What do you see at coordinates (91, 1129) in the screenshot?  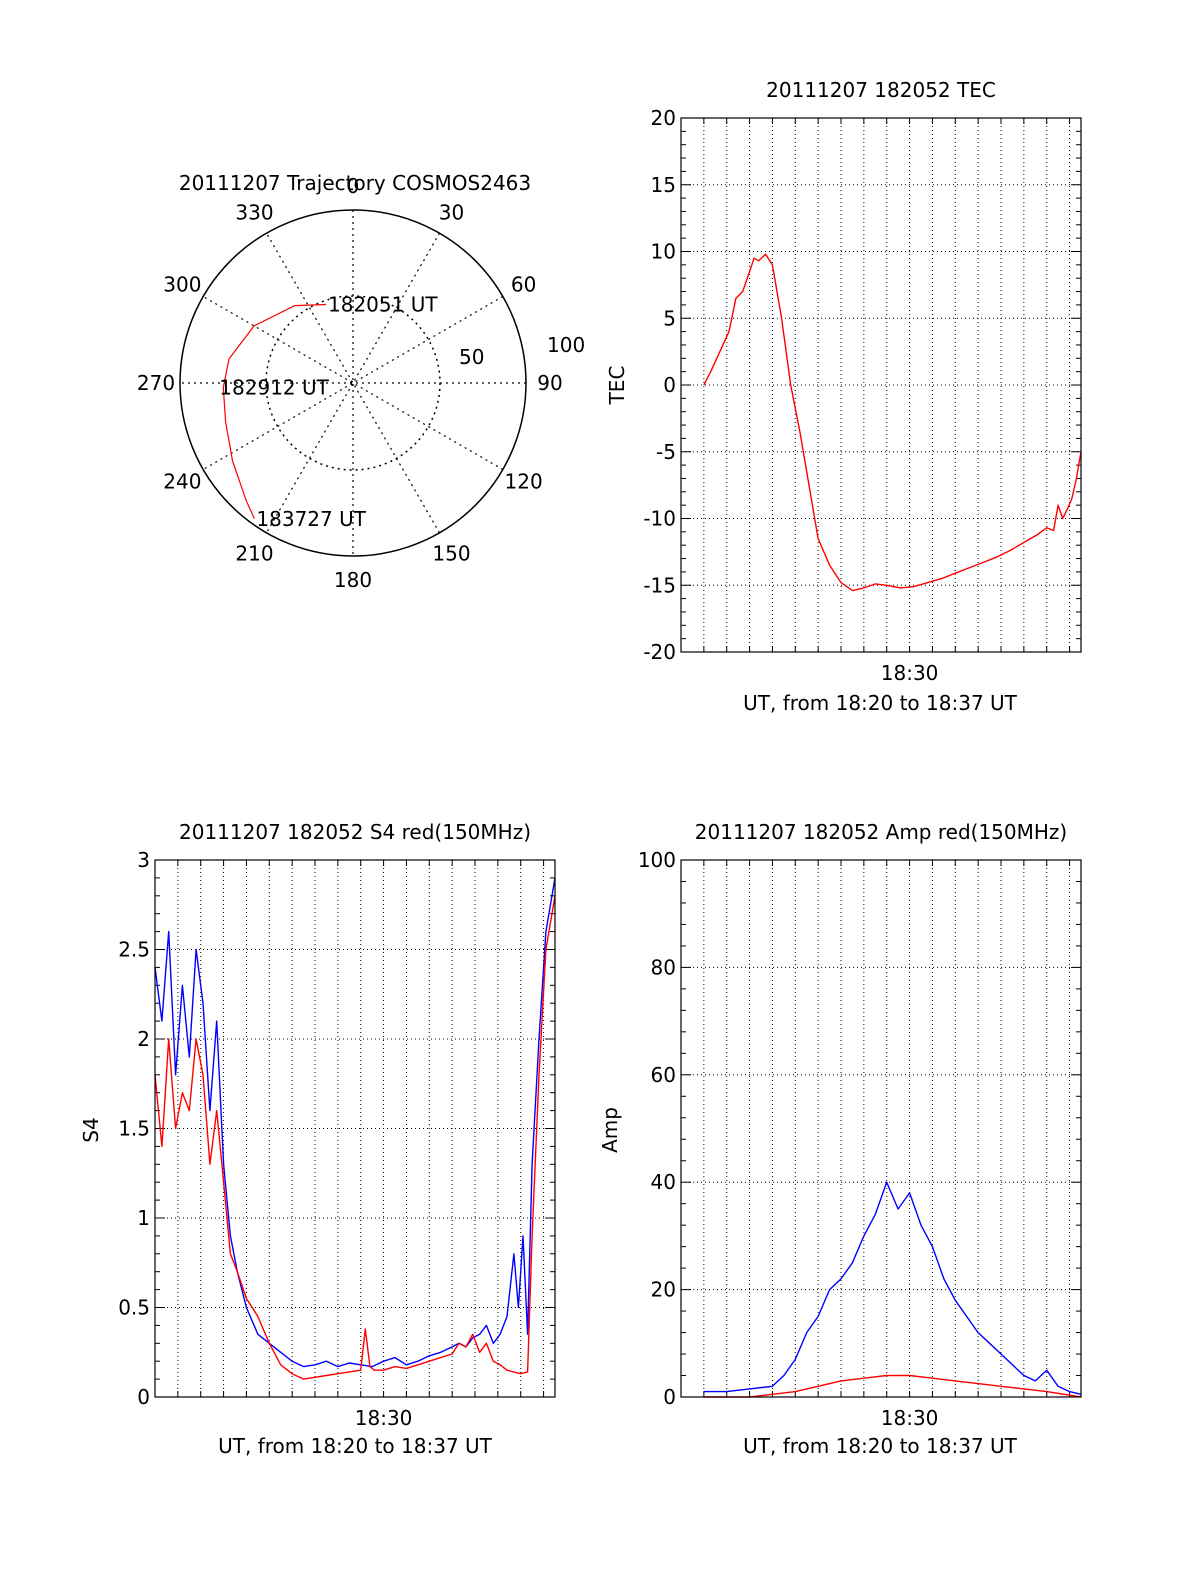 I see `s4-y-axis-label: S4` at bounding box center [91, 1129].